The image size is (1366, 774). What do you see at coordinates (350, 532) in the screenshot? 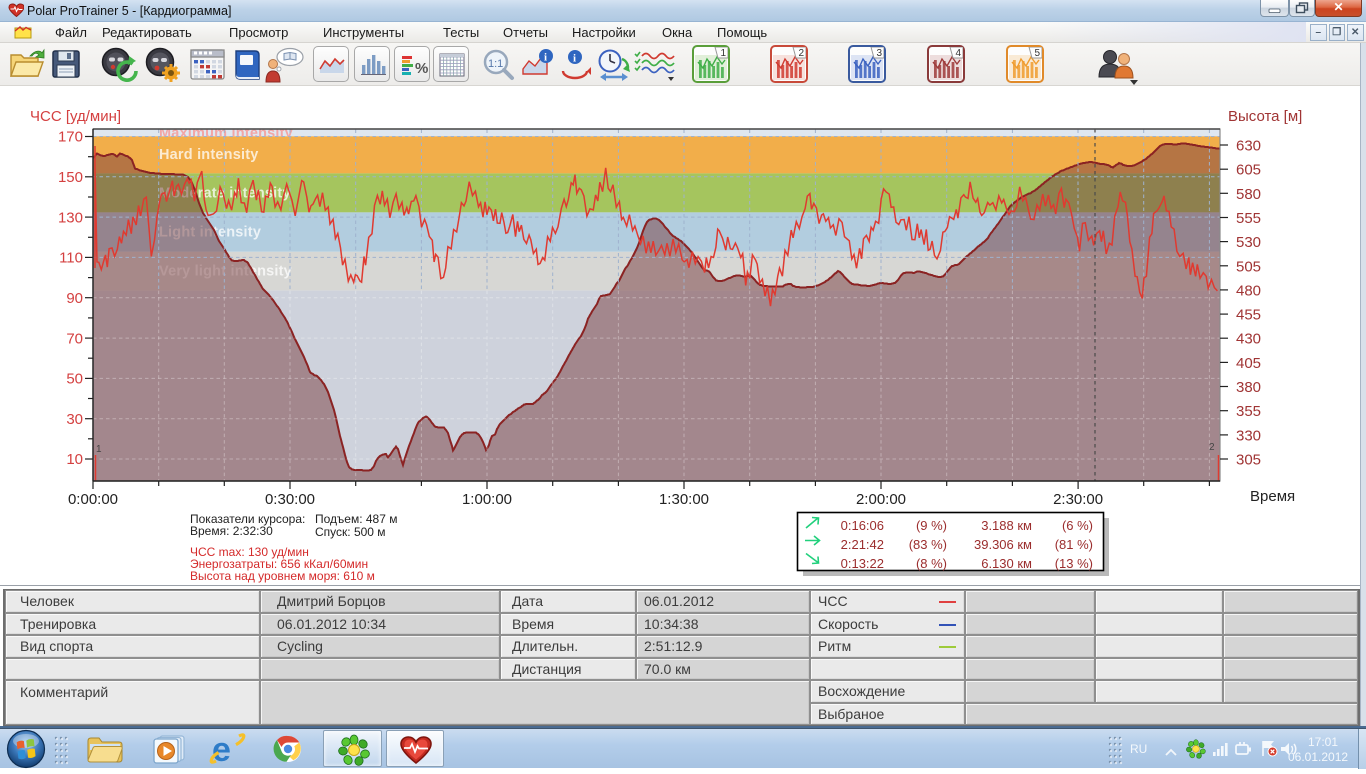
I see `svg-text: Спуск: 500 м` at bounding box center [350, 532].